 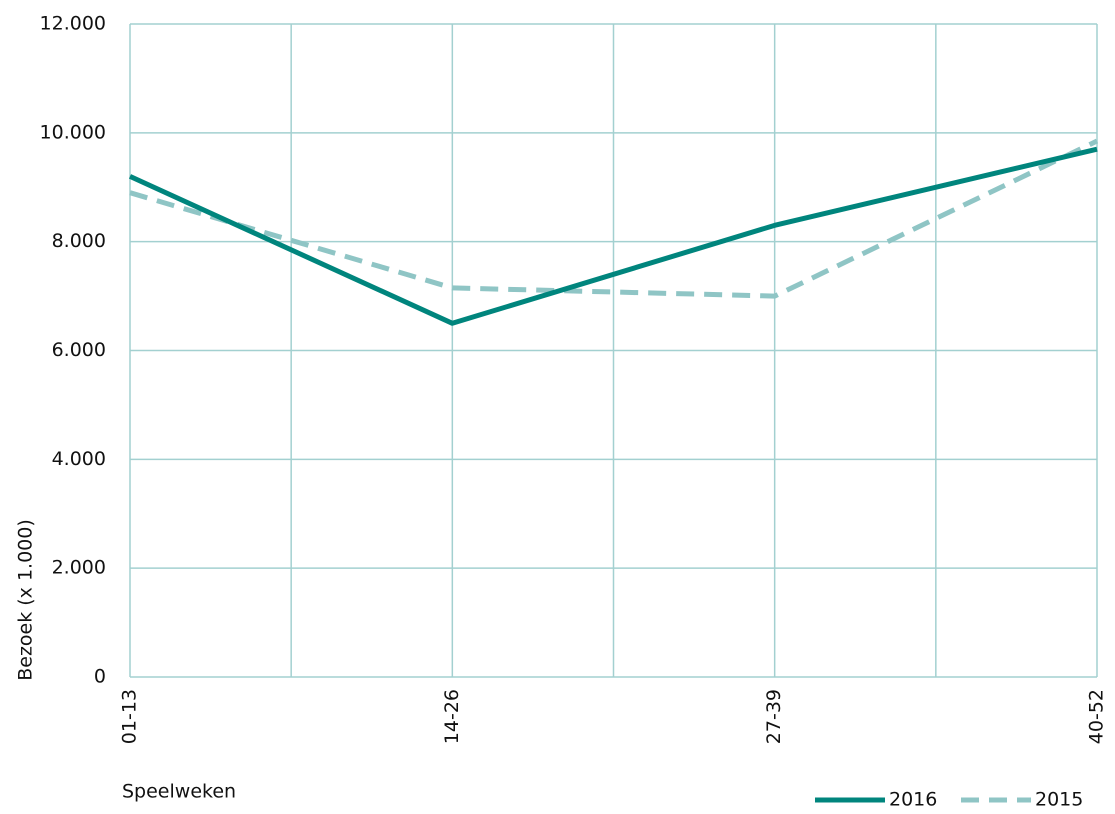 What do you see at coordinates (100, 677) in the screenshot?
I see `y-tick-label: 0` at bounding box center [100, 677].